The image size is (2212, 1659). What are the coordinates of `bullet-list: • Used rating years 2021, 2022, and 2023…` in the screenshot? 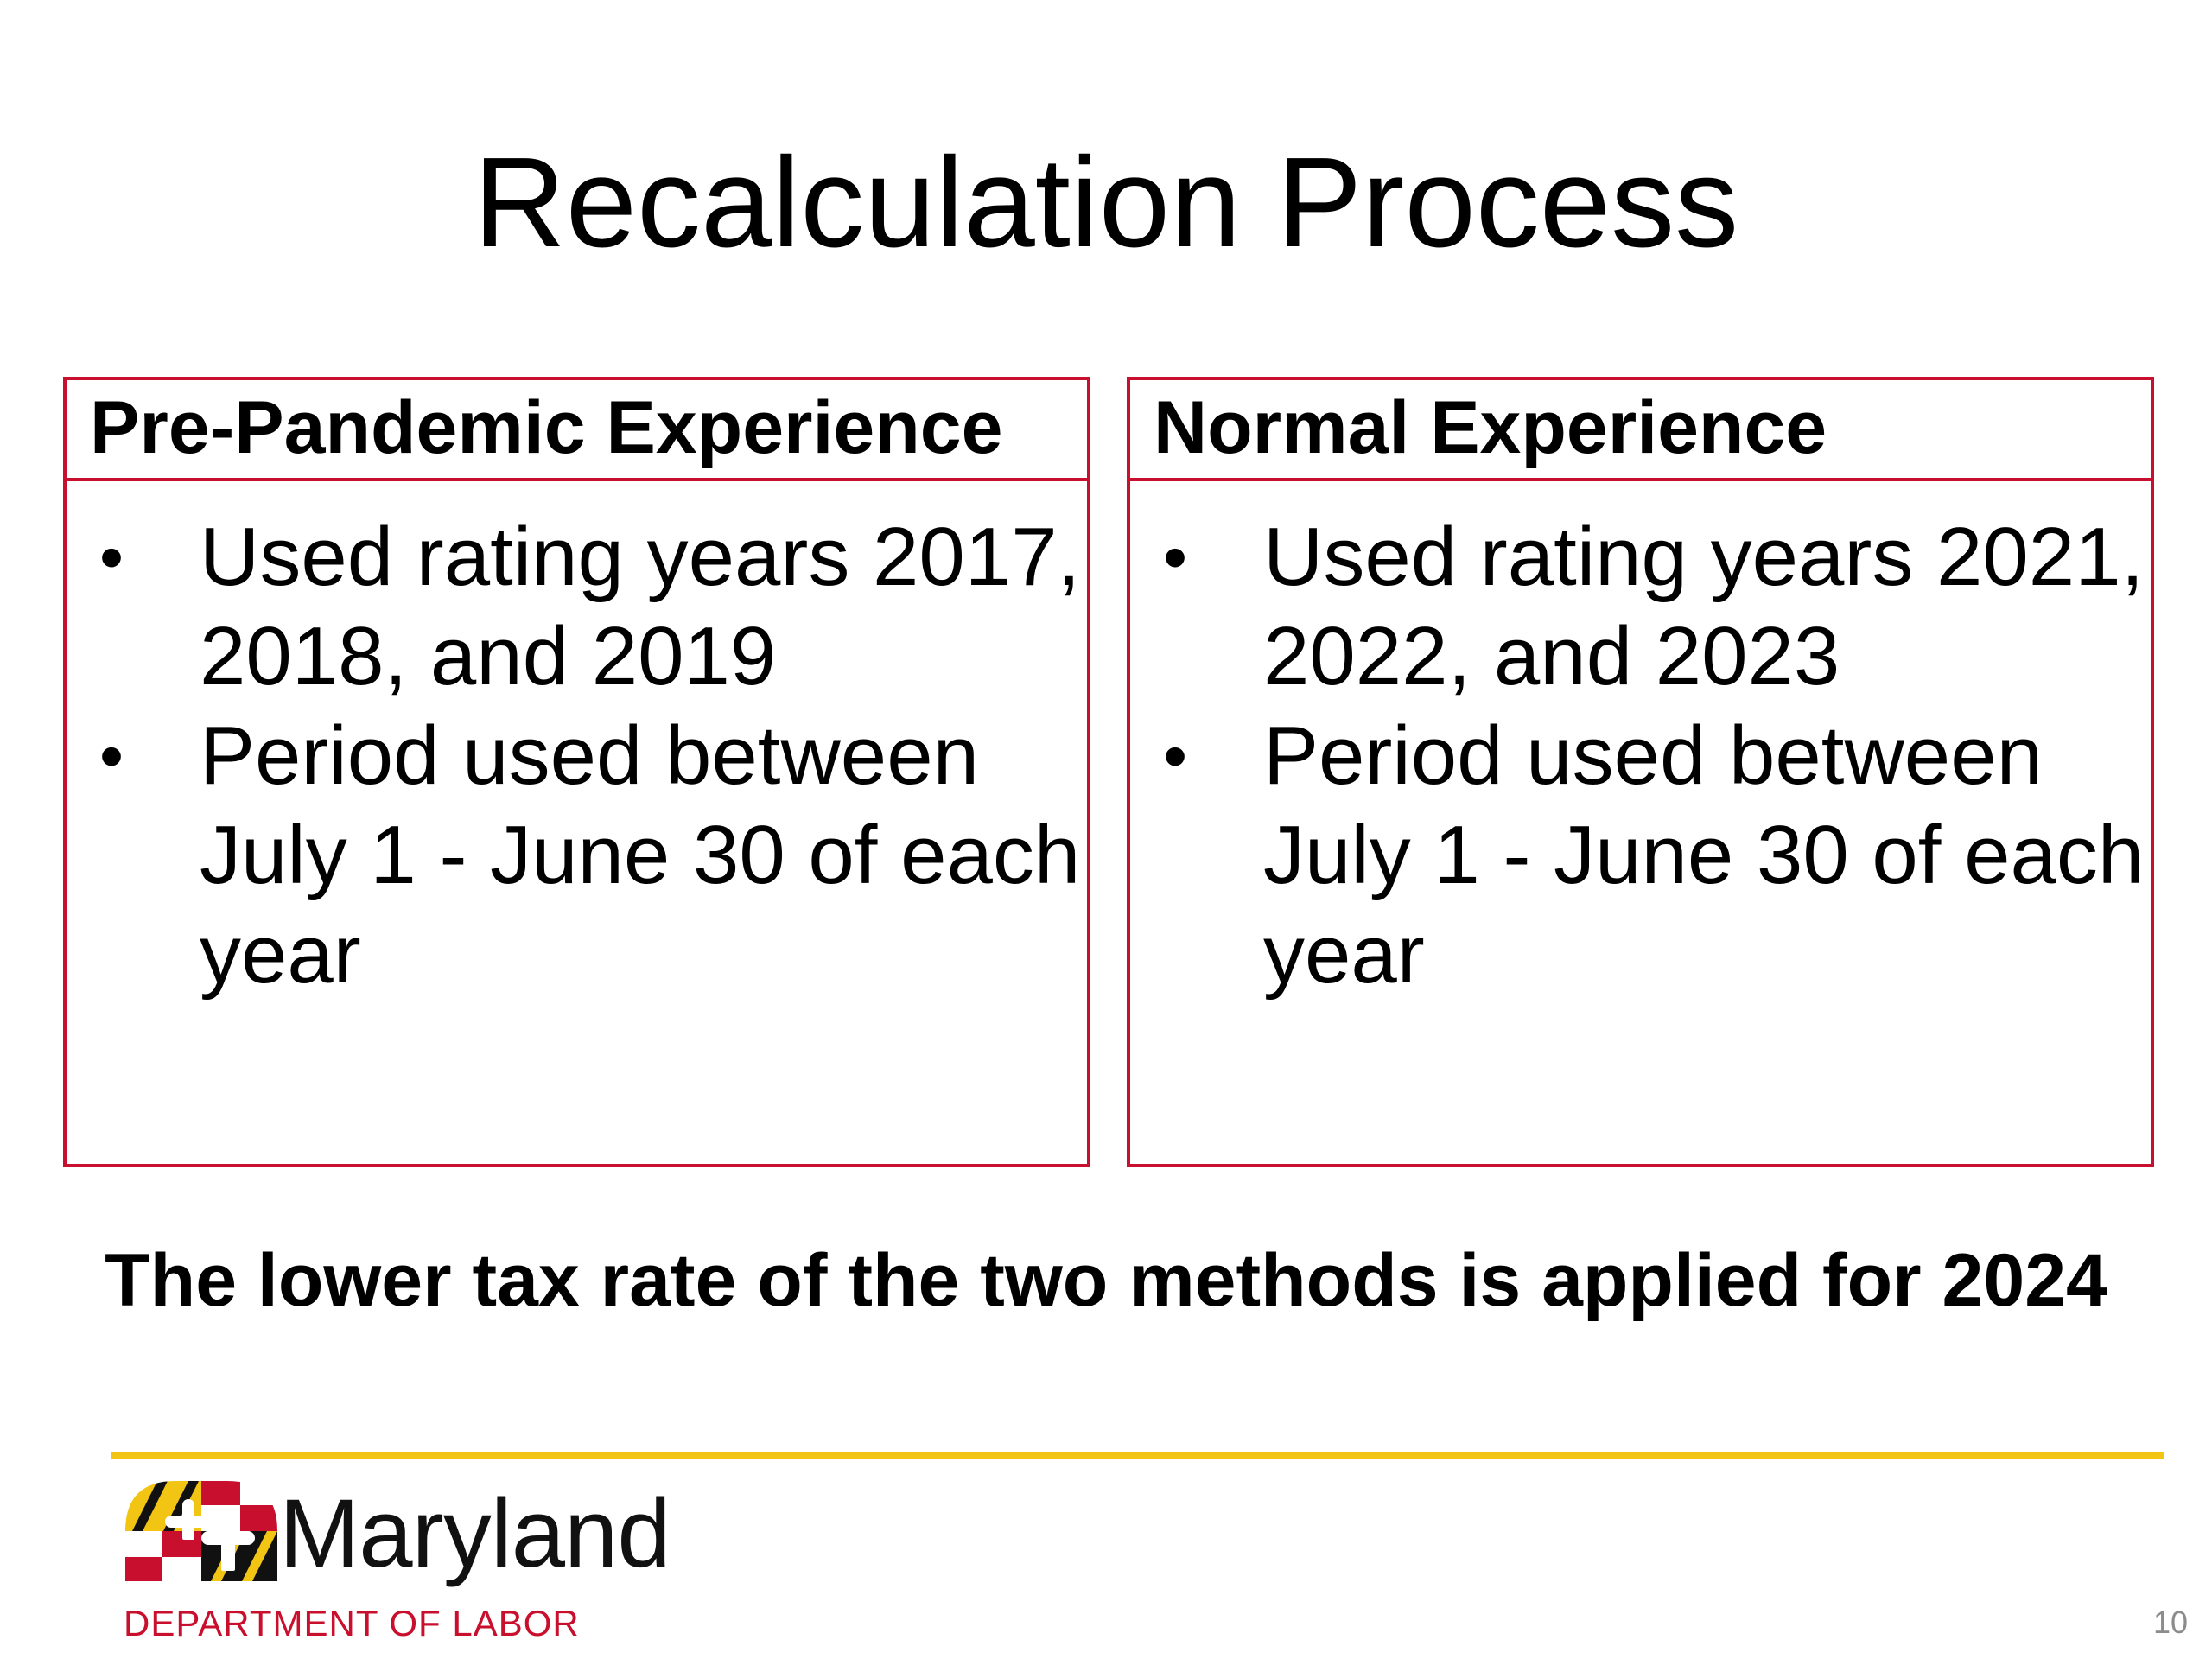 It's located at (1640, 755).